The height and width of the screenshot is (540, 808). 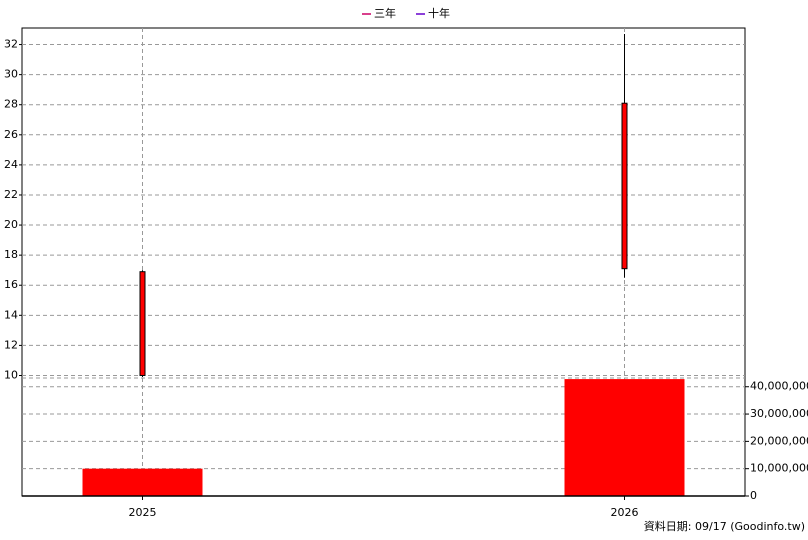 What do you see at coordinates (11, 224) in the screenshot?
I see `y-tick-label: 20` at bounding box center [11, 224].